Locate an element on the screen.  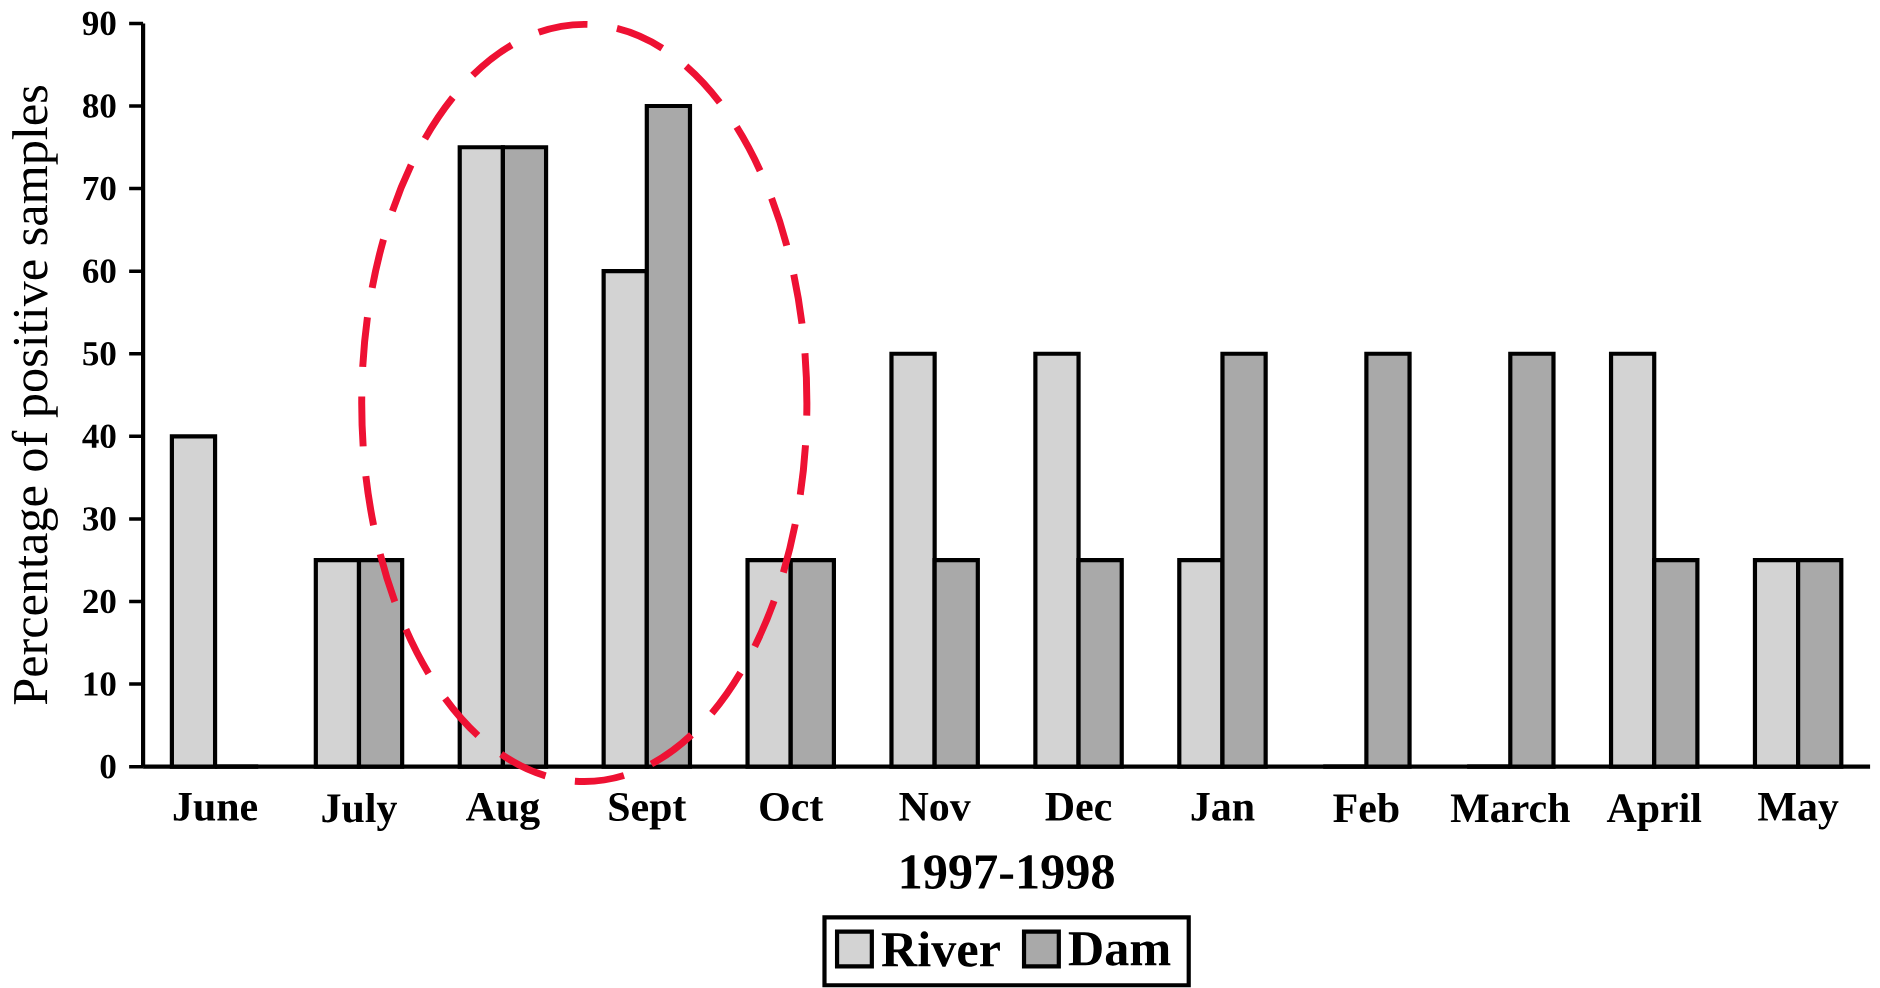
y-tick-label: 30 is located at coordinates (99, 519).